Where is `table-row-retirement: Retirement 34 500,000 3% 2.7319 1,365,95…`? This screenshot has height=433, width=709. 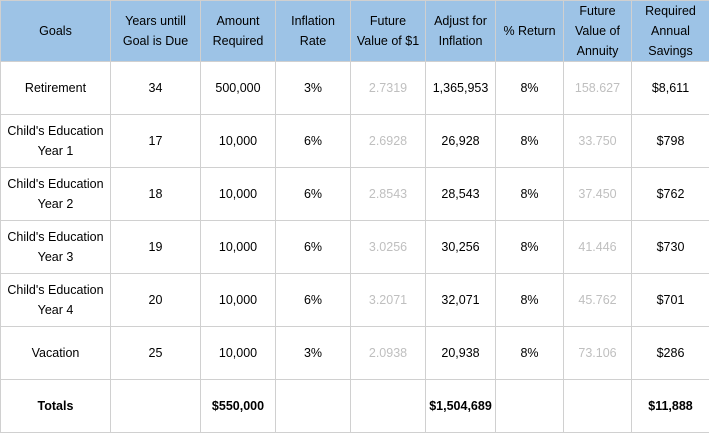 table-row-retirement: Retirement 34 500,000 3% 2.7319 1,365,95… is located at coordinates (355, 88).